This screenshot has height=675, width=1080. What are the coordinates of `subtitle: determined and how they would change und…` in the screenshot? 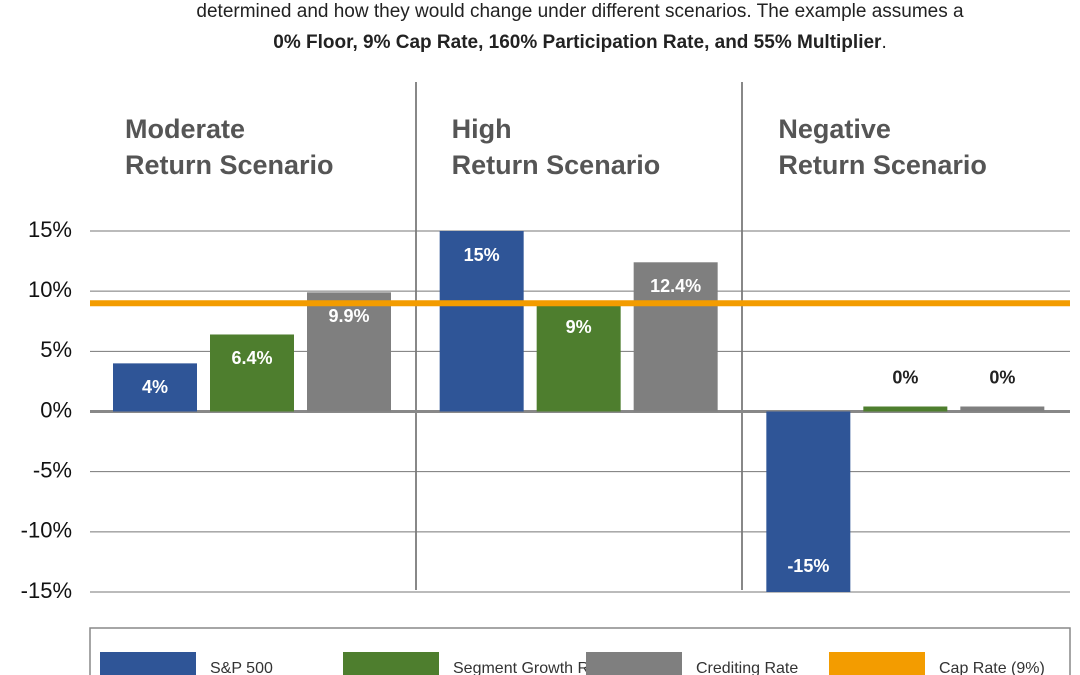 It's located at (580, 11).